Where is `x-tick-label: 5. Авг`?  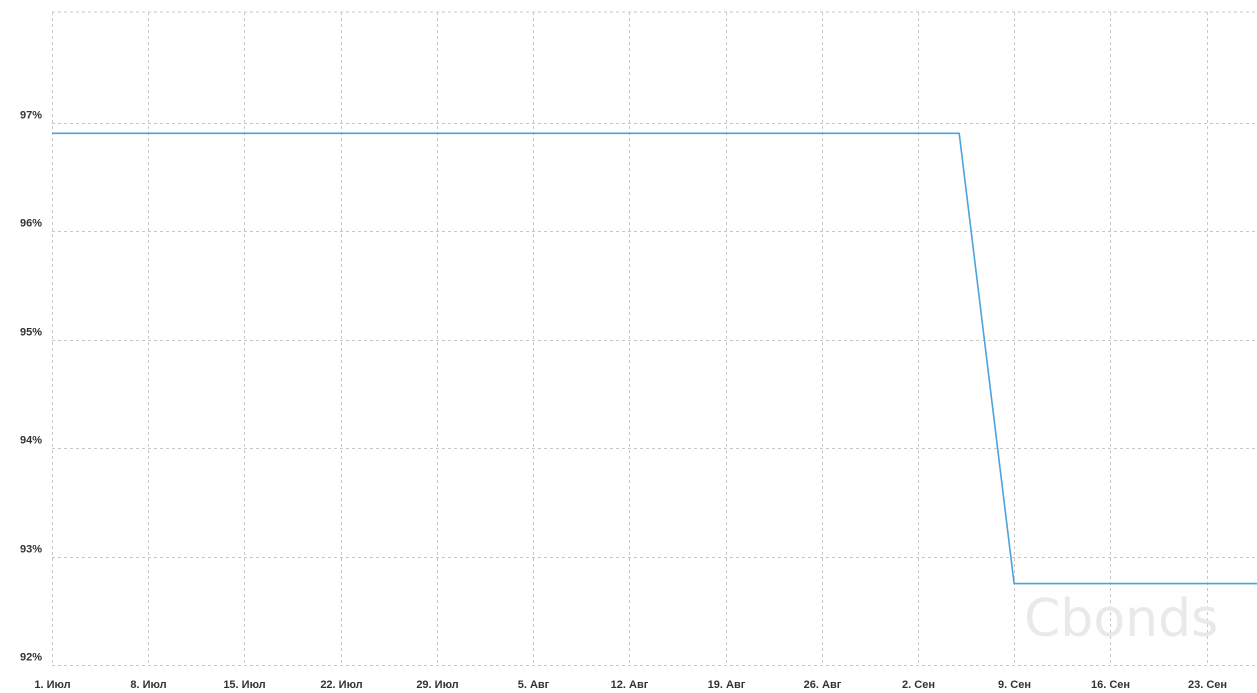 x-tick-label: 5. Авг is located at coordinates (534, 685).